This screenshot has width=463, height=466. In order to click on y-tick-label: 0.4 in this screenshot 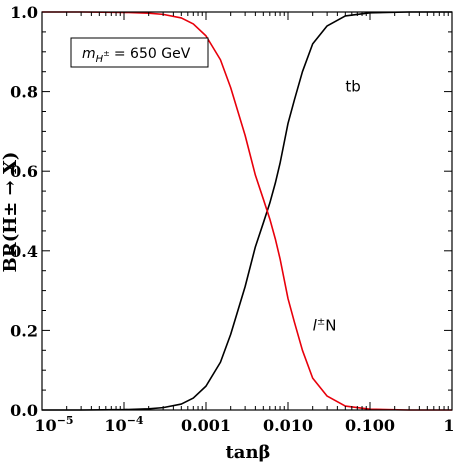, I will do `click(24, 251)`.